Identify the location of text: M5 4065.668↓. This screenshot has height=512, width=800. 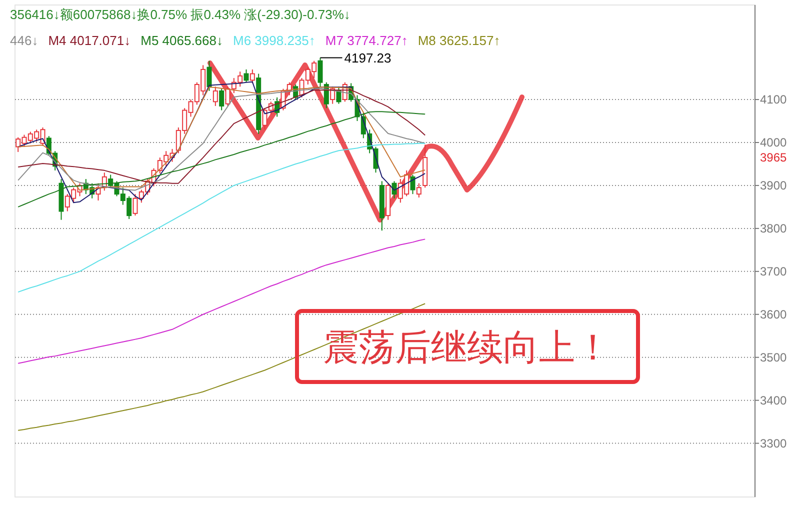
(182, 40).